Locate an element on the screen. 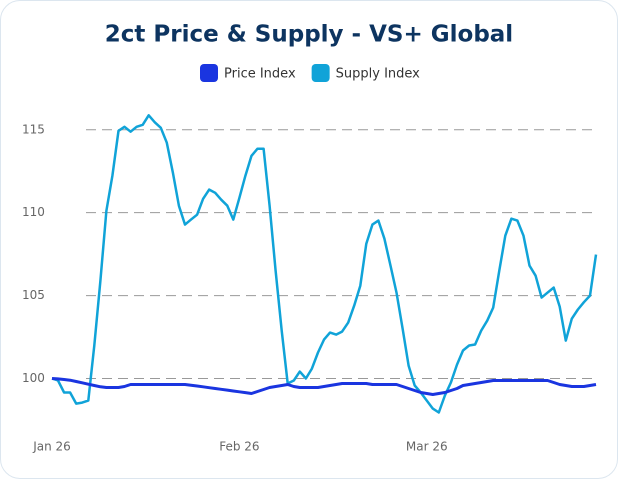 The image size is (618, 479). legend-label: Supply Index is located at coordinates (378, 74).